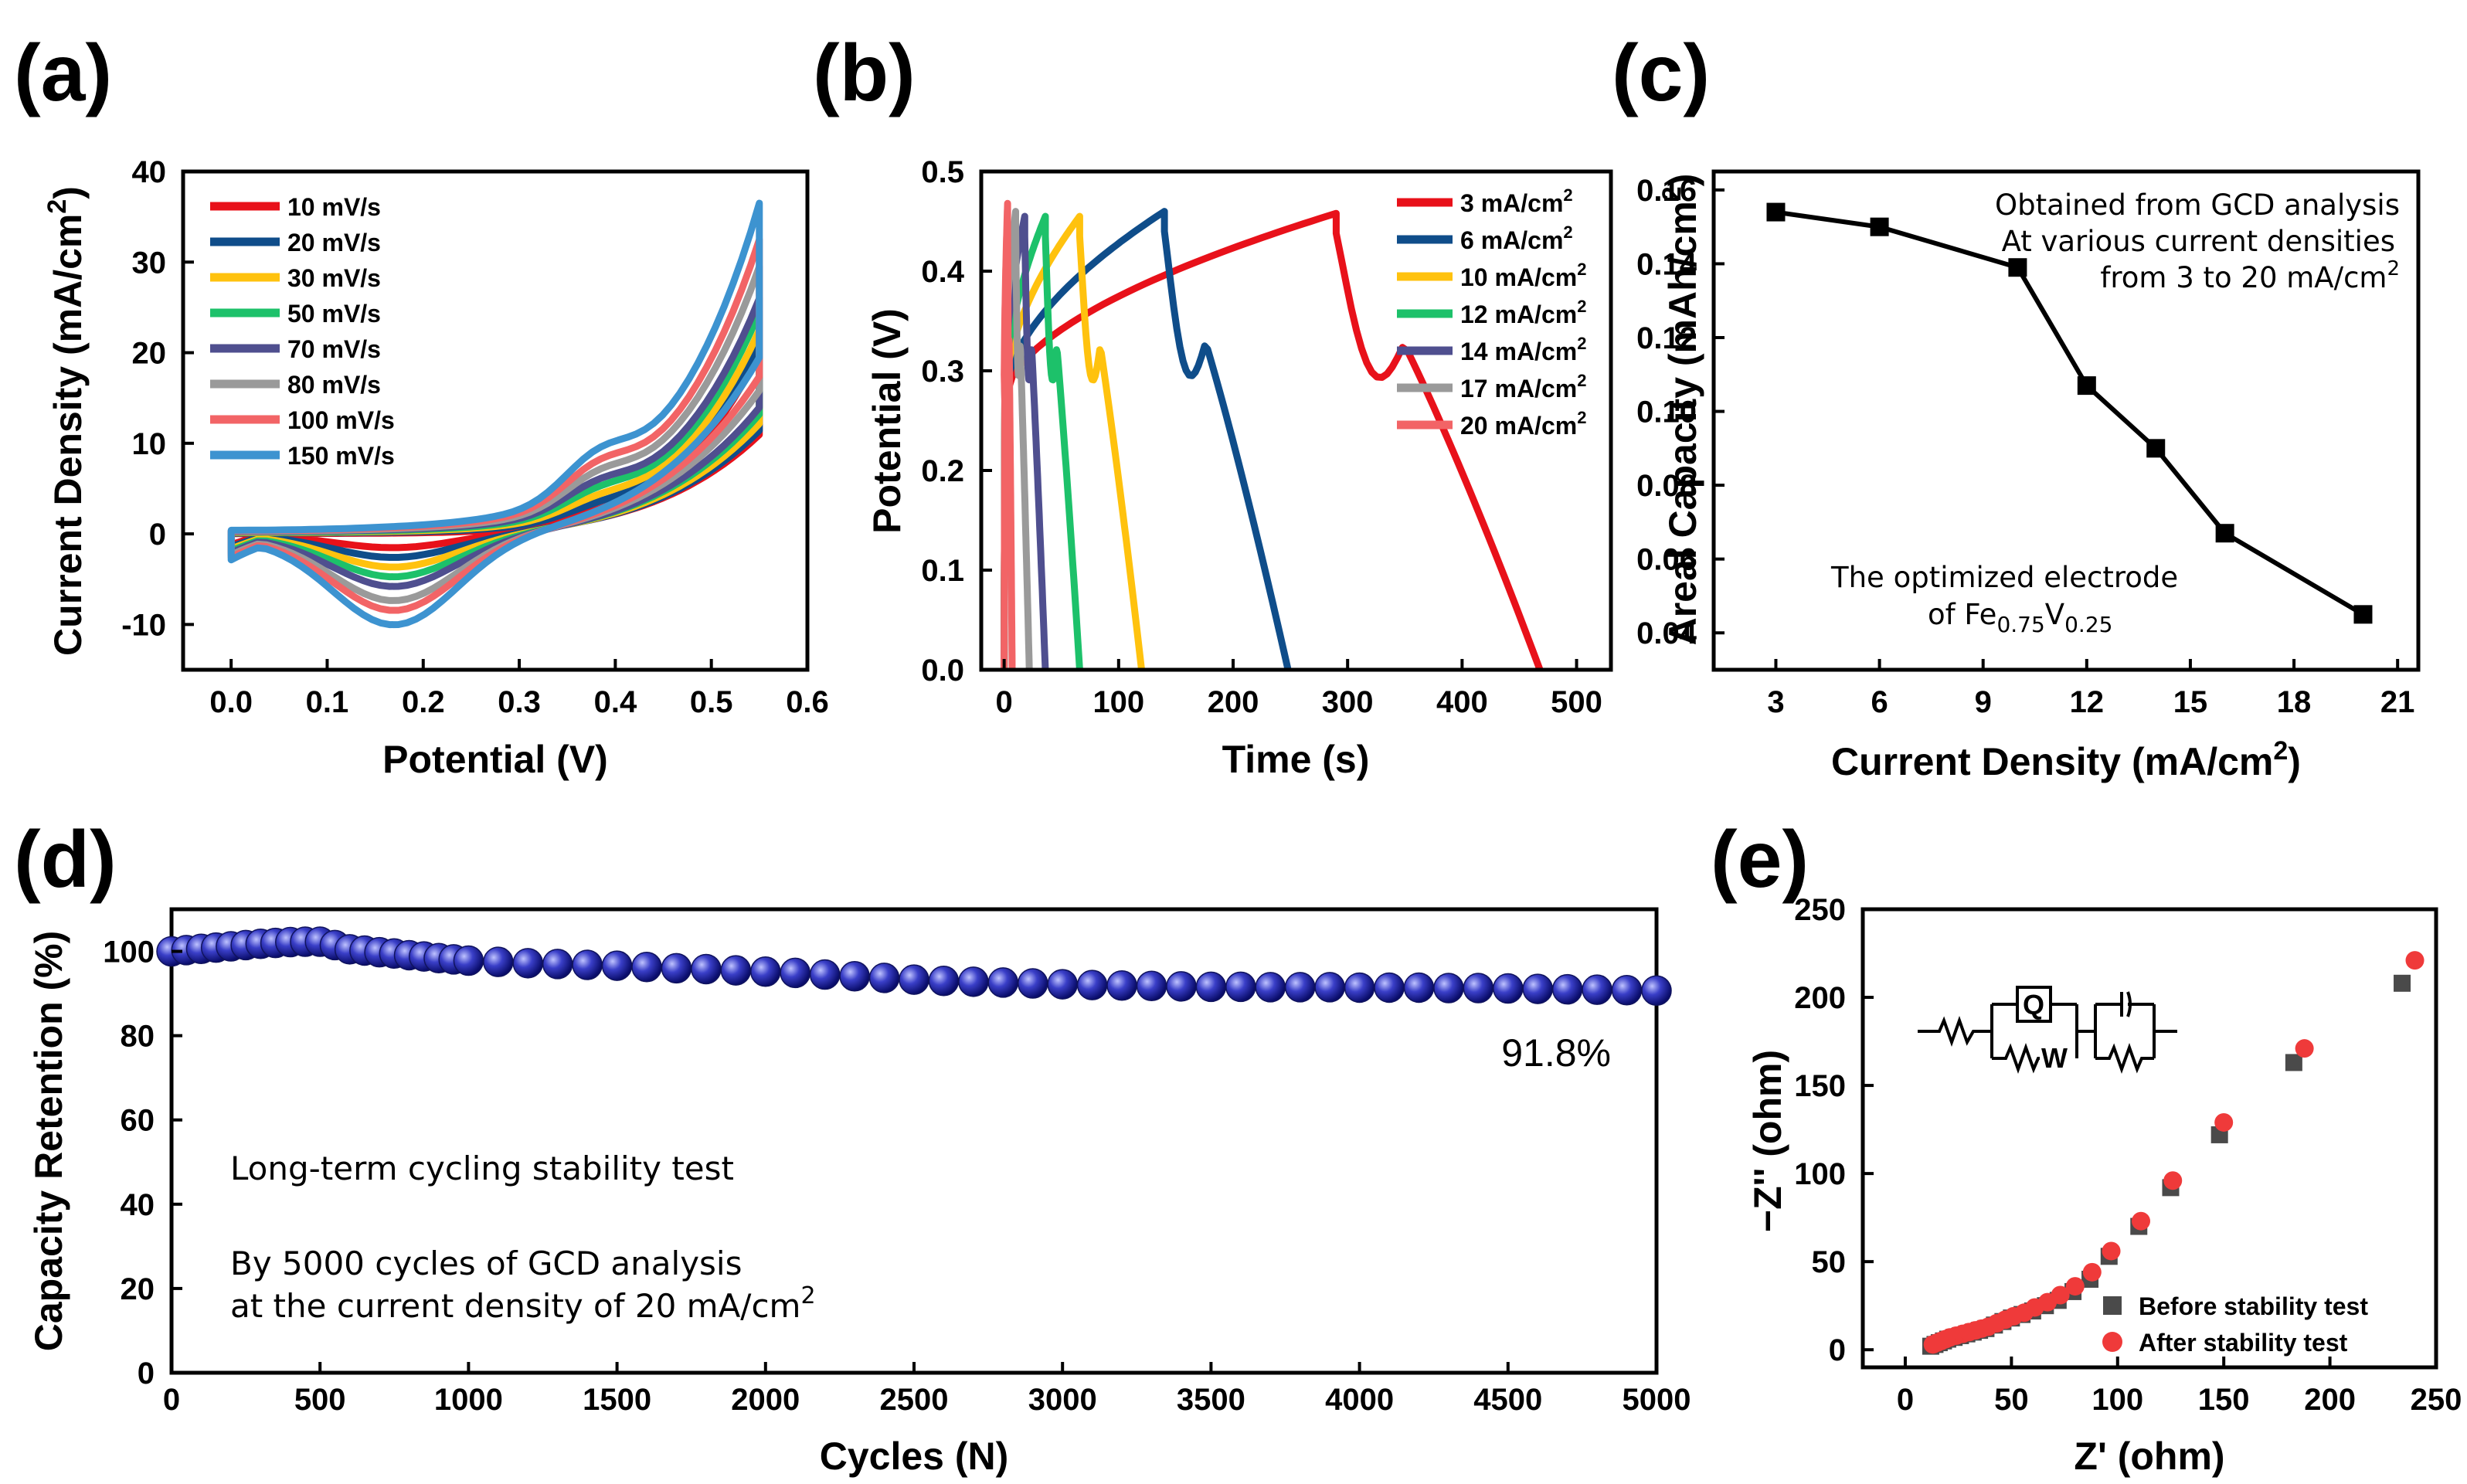 This screenshot has width=2467, height=1484. I want to click on chart-e-legend-label: After stability test, so click(2243, 1343).